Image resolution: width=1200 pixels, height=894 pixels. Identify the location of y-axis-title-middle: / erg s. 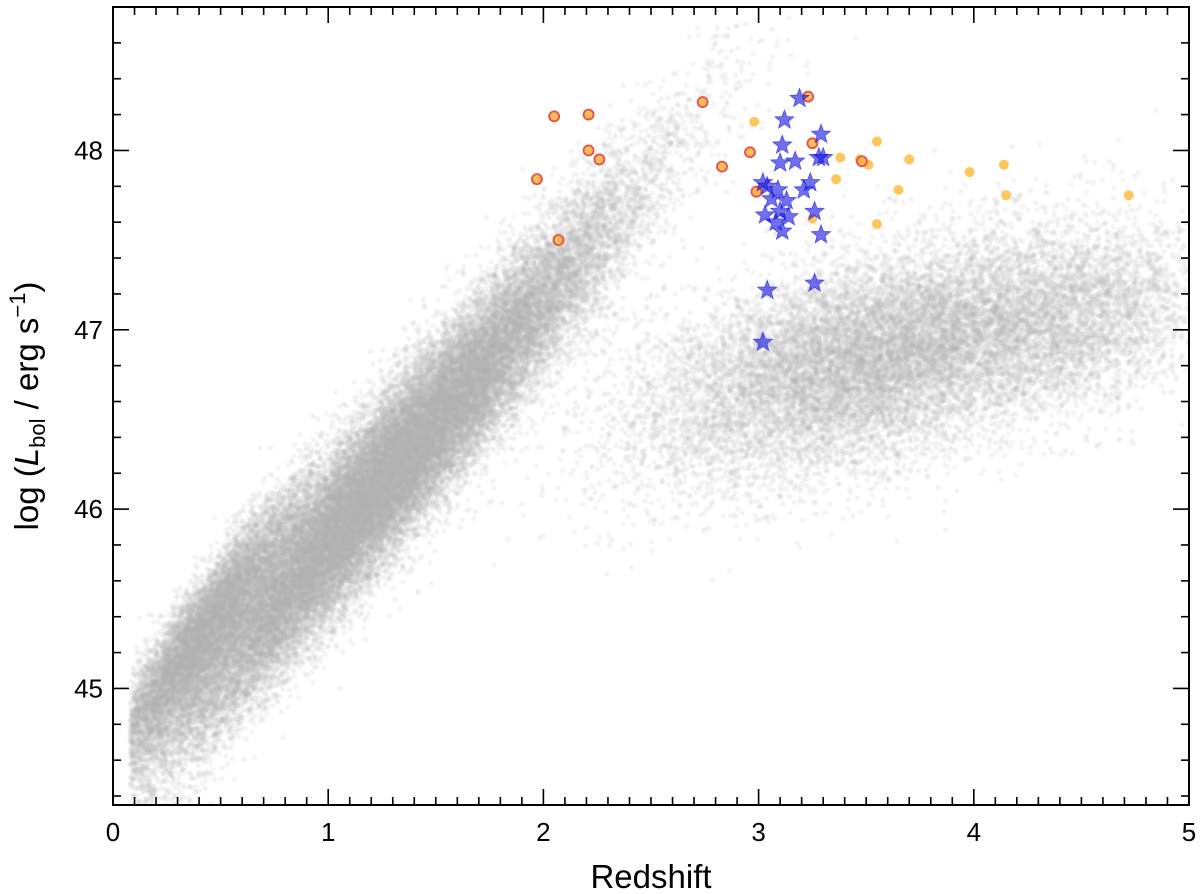
(26, 368).